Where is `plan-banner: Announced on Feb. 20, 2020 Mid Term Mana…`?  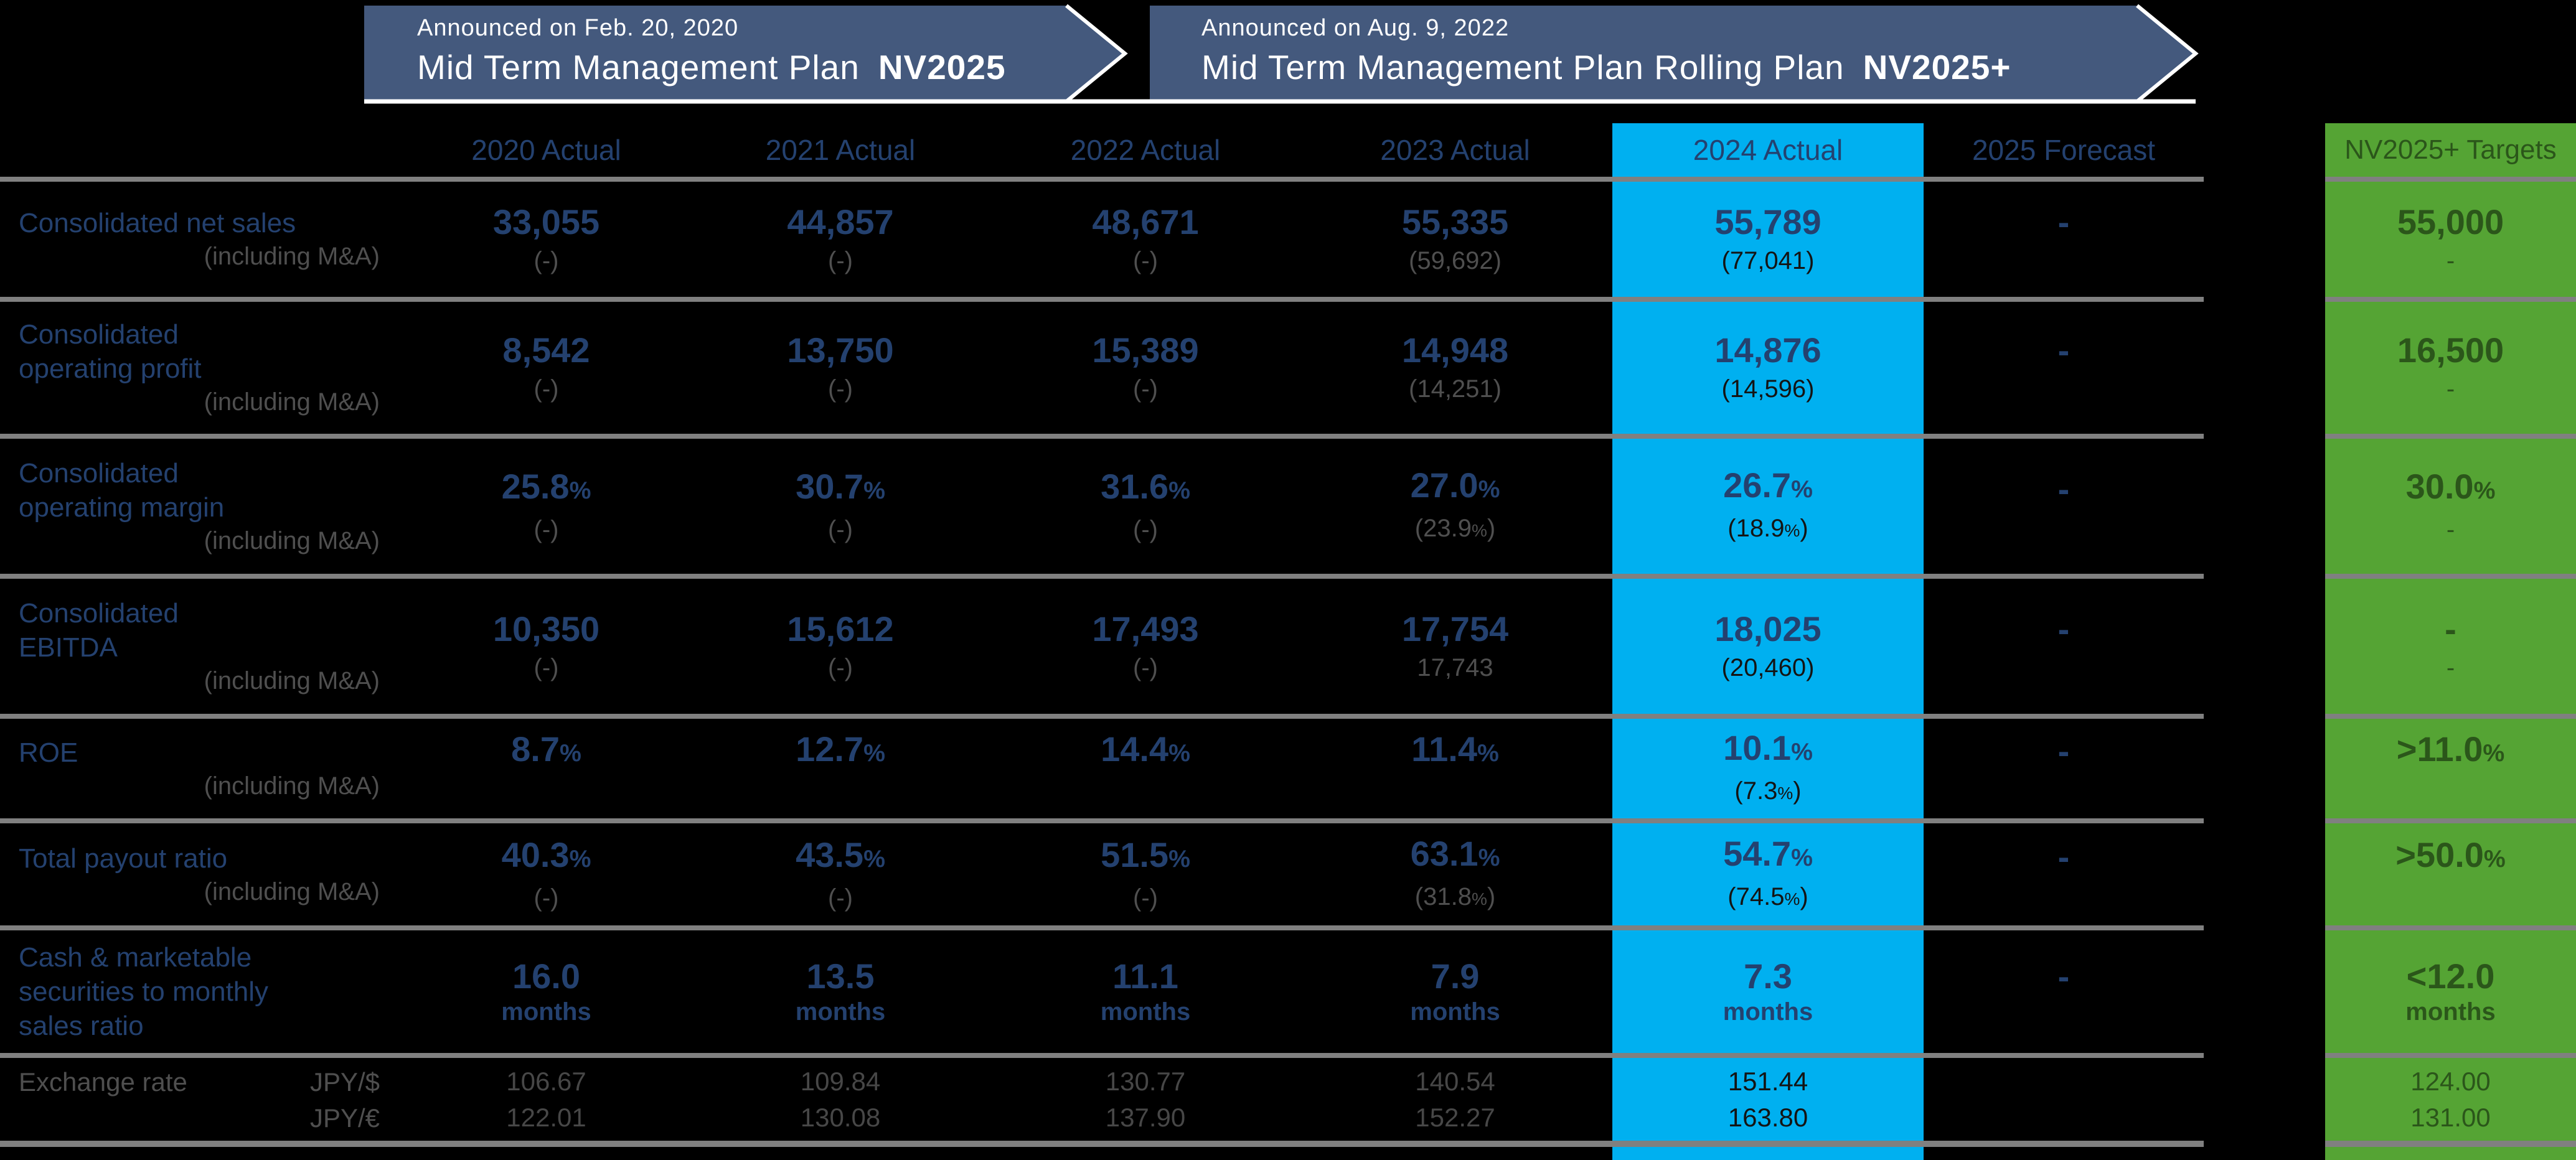 plan-banner: Announced on Feb. 20, 2020 Mid Term Mana… is located at coordinates (1287, 54).